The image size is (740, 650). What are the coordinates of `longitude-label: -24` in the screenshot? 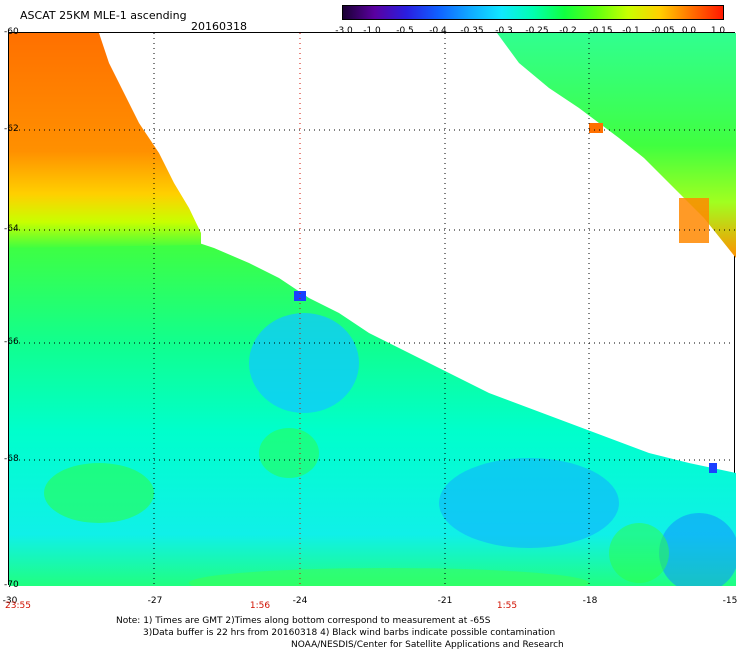 It's located at (300, 601).